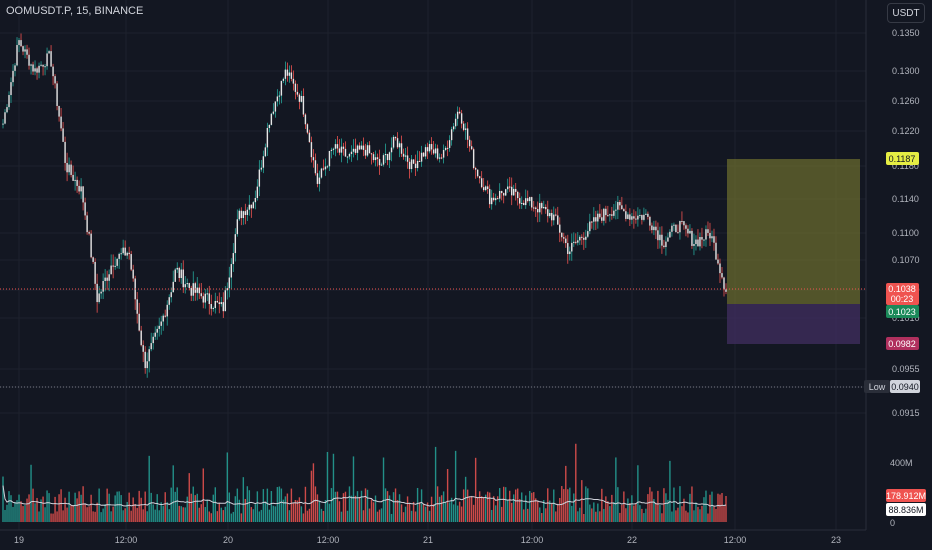 Image resolution: width=932 pixels, height=550 pixels. Describe the element at coordinates (427, 540) in the screenshot. I see `time-axis: 19 12:00 20 12:00 21 12:00 22 12:00 23` at that location.